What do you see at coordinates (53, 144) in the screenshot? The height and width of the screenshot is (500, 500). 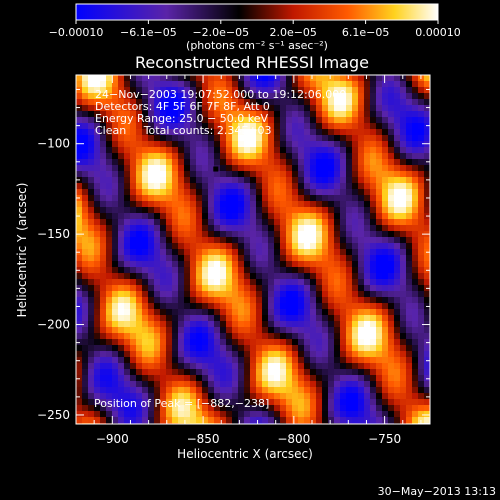 I see `y-tick-label: −100` at bounding box center [53, 144].